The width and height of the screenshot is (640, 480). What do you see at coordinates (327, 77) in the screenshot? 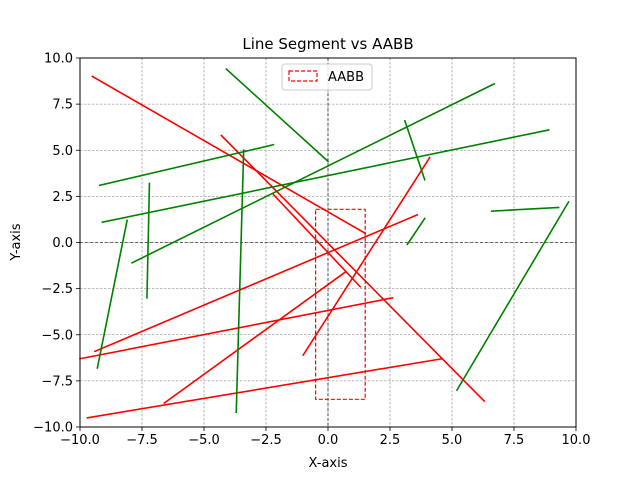
I see `legend: AABB` at bounding box center [327, 77].